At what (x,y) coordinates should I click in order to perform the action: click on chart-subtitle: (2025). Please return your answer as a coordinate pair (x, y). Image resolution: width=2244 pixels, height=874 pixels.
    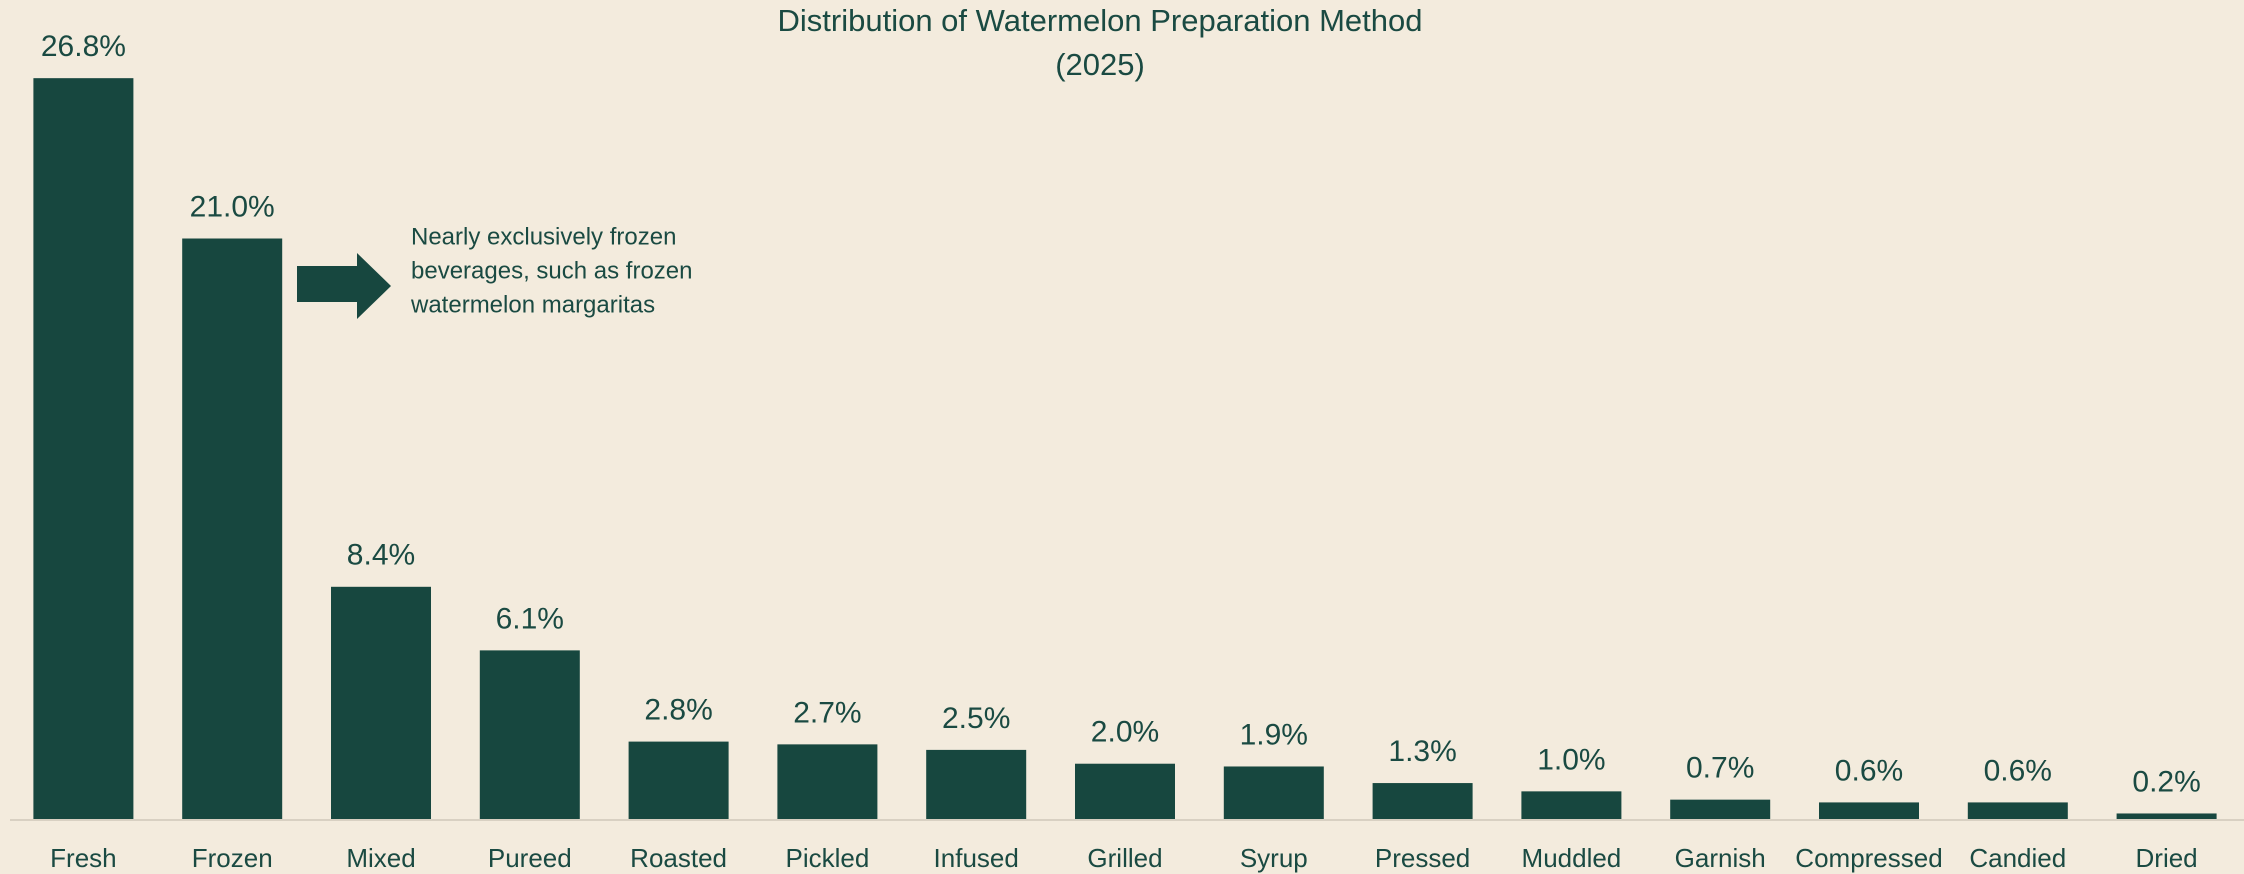
    Looking at the image, I should click on (1100, 64).